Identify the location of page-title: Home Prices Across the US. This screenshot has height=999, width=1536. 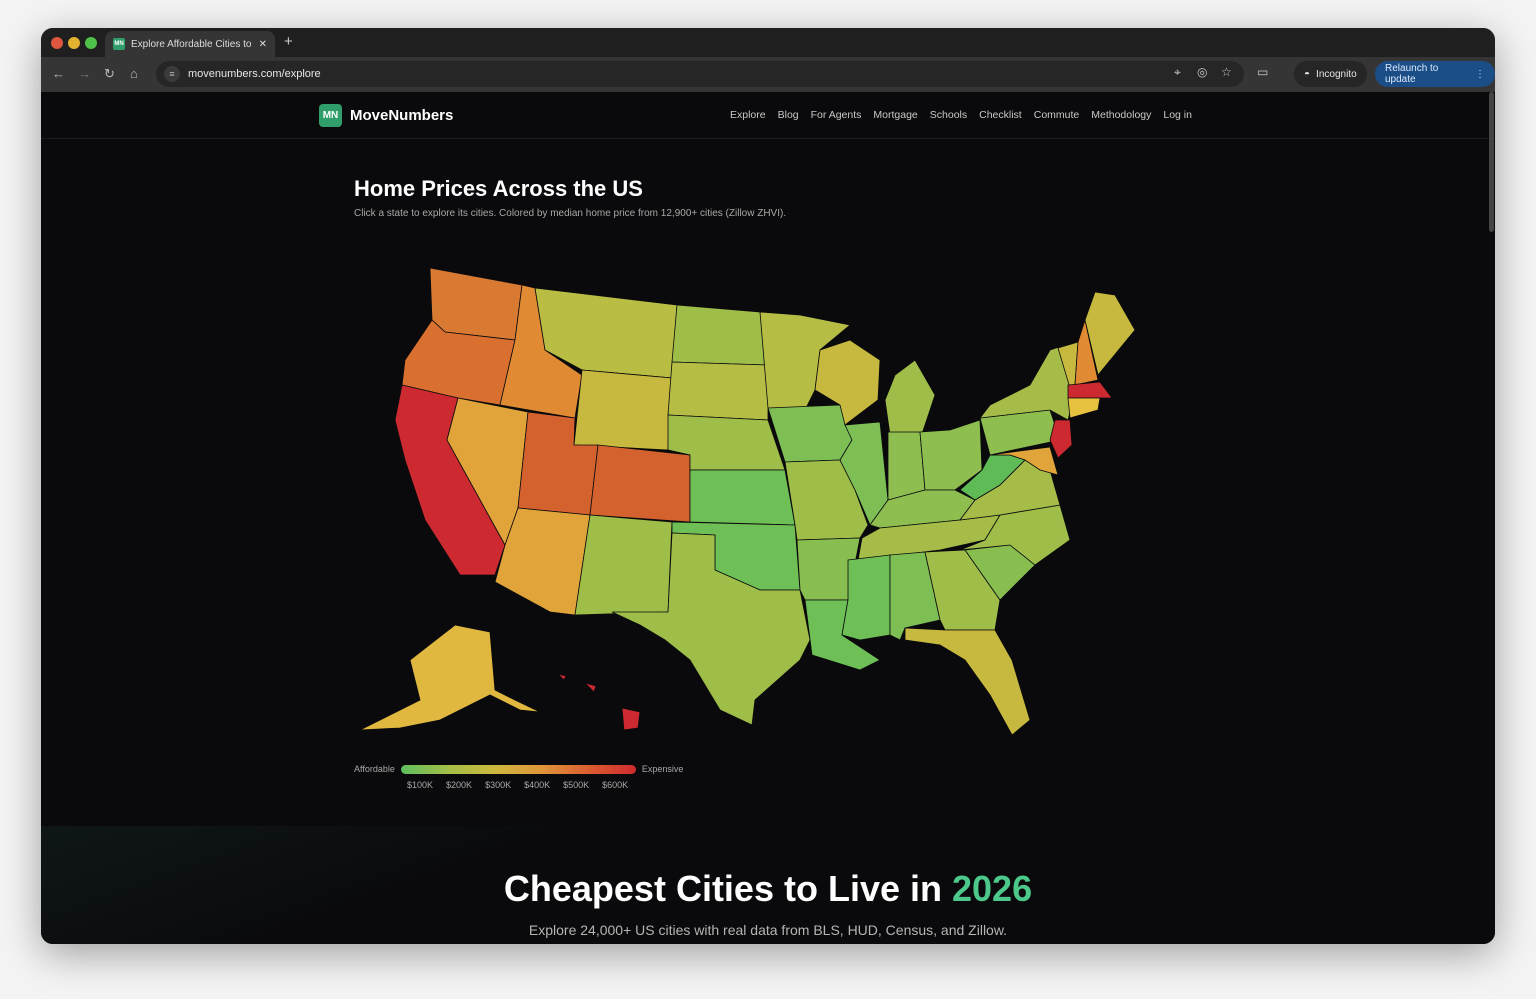
(498, 188).